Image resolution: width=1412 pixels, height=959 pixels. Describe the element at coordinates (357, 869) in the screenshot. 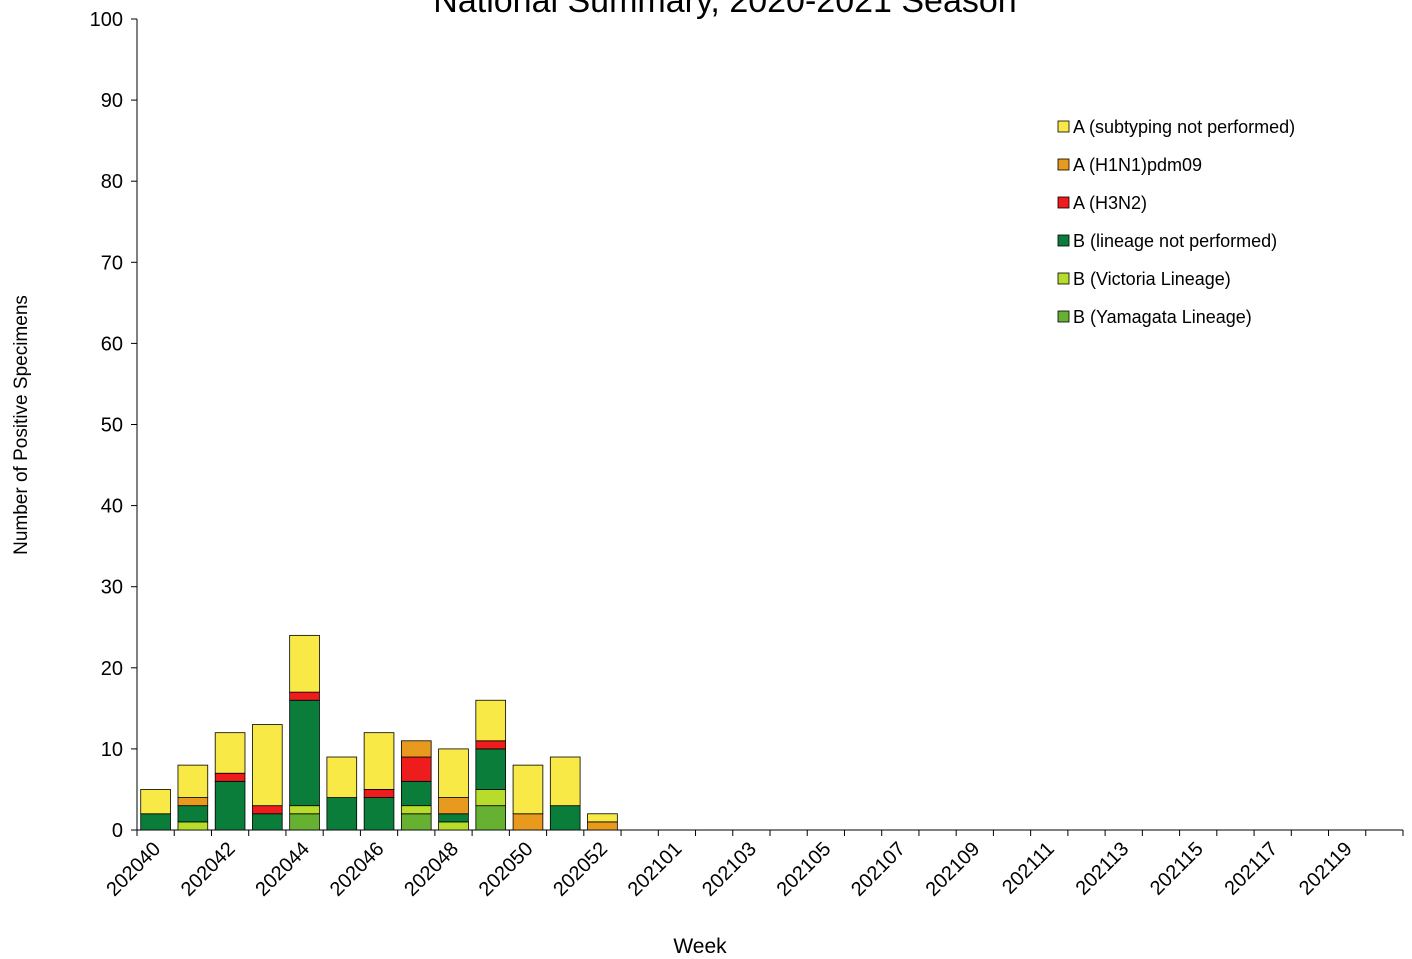

I see `x-tick-label: 202046` at that location.